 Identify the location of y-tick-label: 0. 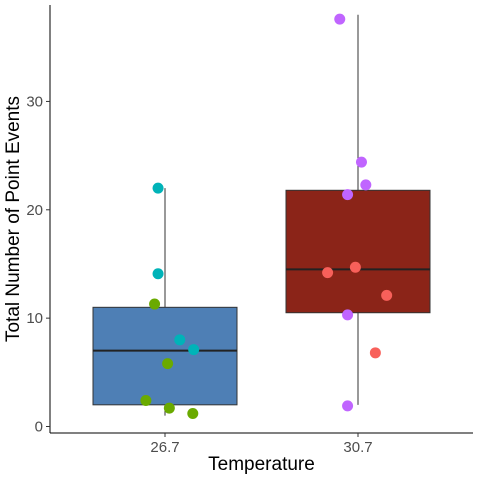
(39, 426).